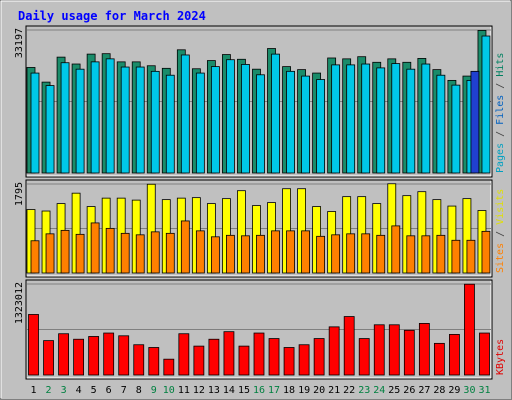 The height and width of the screenshot is (400, 512). I want to click on x-tick-label: 22, so click(349, 390).